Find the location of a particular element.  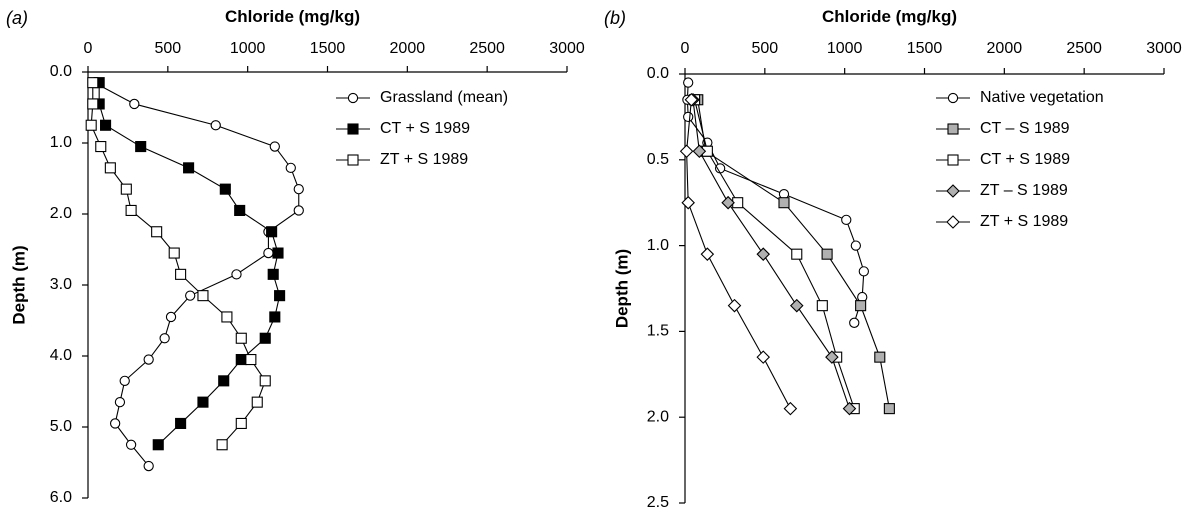

x-axis-title: Chloride (mg/kg) is located at coordinates (889, 16).